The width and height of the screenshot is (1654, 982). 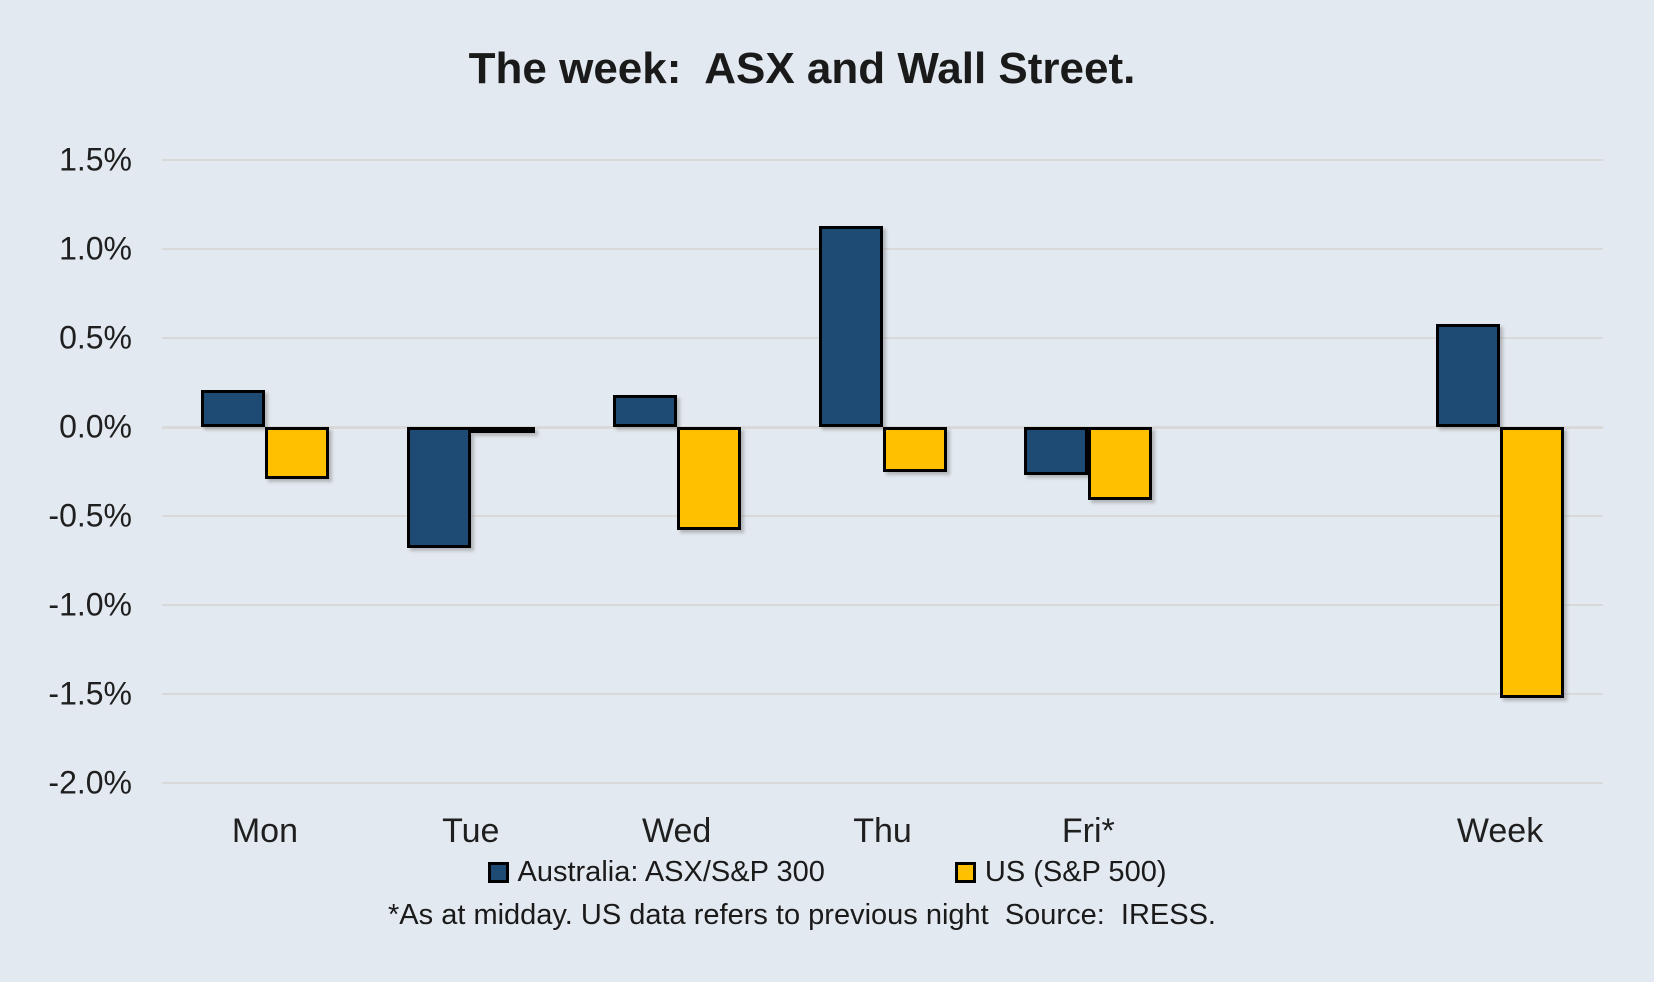 What do you see at coordinates (438, 488) in the screenshot?
I see `bar-Tue-australia` at bounding box center [438, 488].